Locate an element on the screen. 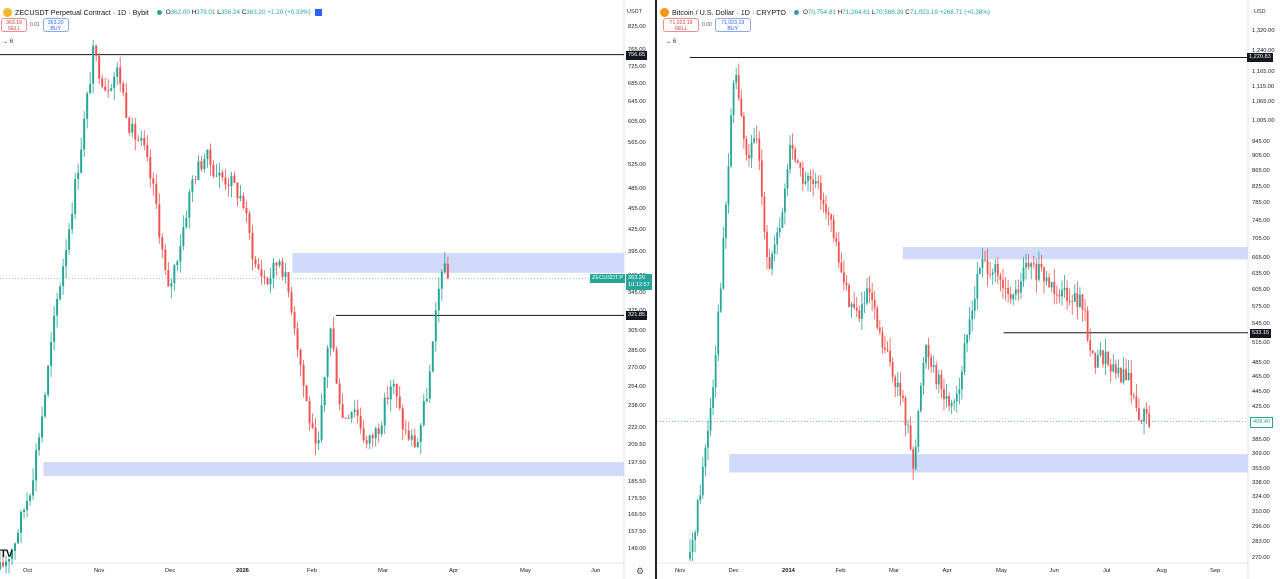 This screenshot has height=579, width=1280. zec-coin-icon is located at coordinates (7, 12).